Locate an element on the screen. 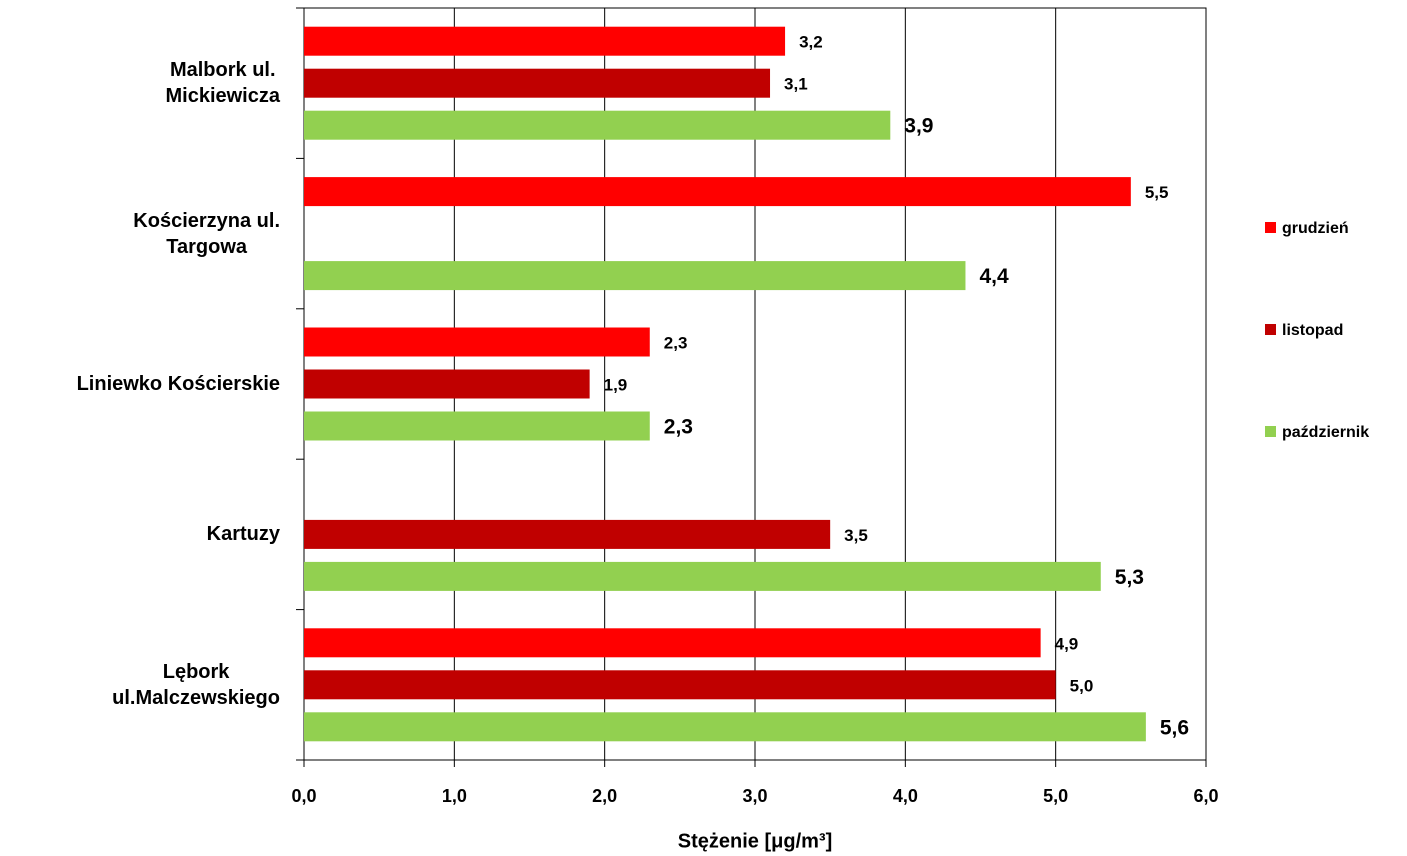 The height and width of the screenshot is (856, 1407). x-tick-label: 2,0 is located at coordinates (604, 796).